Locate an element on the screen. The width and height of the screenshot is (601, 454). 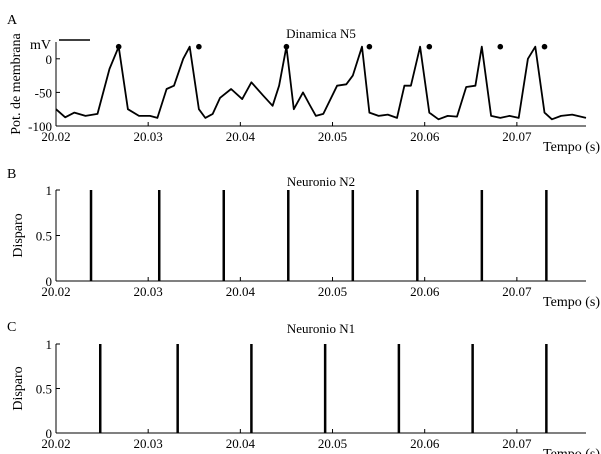
chart-title: Neuronio N2 is located at coordinates (321, 181).